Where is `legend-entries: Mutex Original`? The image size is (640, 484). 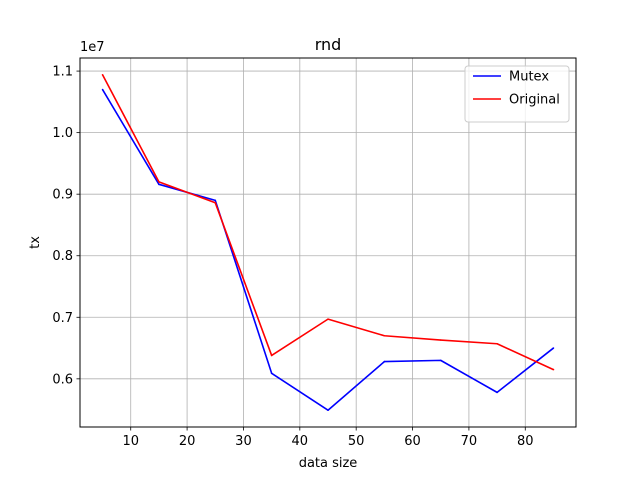 legend-entries: Mutex Original is located at coordinates (516, 89).